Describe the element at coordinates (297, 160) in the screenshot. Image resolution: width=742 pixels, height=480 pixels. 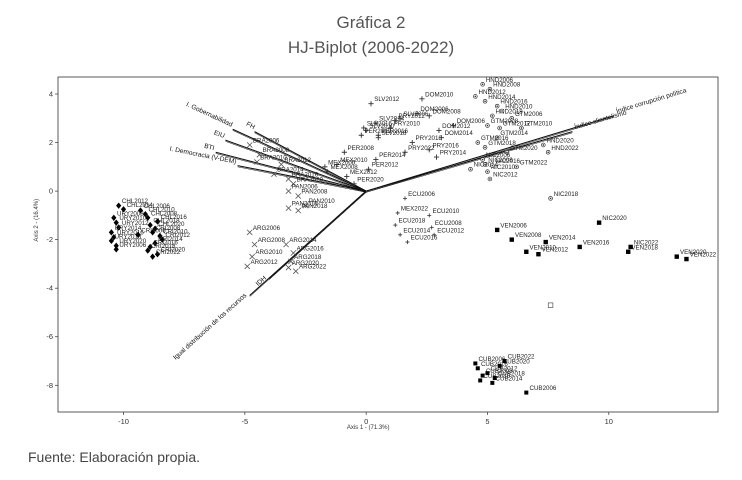
I see `point-label: BRA2012` at that location.